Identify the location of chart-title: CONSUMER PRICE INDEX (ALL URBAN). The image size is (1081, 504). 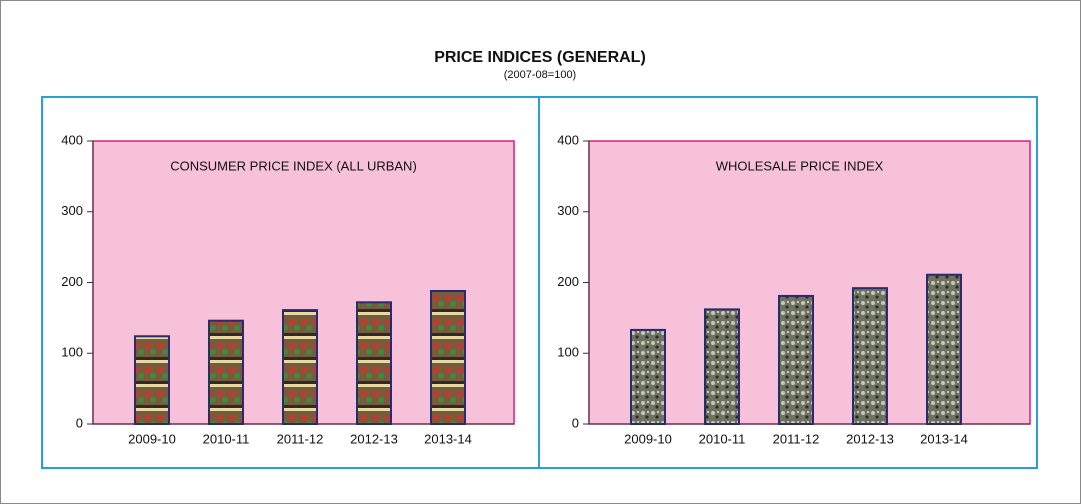
(293, 165).